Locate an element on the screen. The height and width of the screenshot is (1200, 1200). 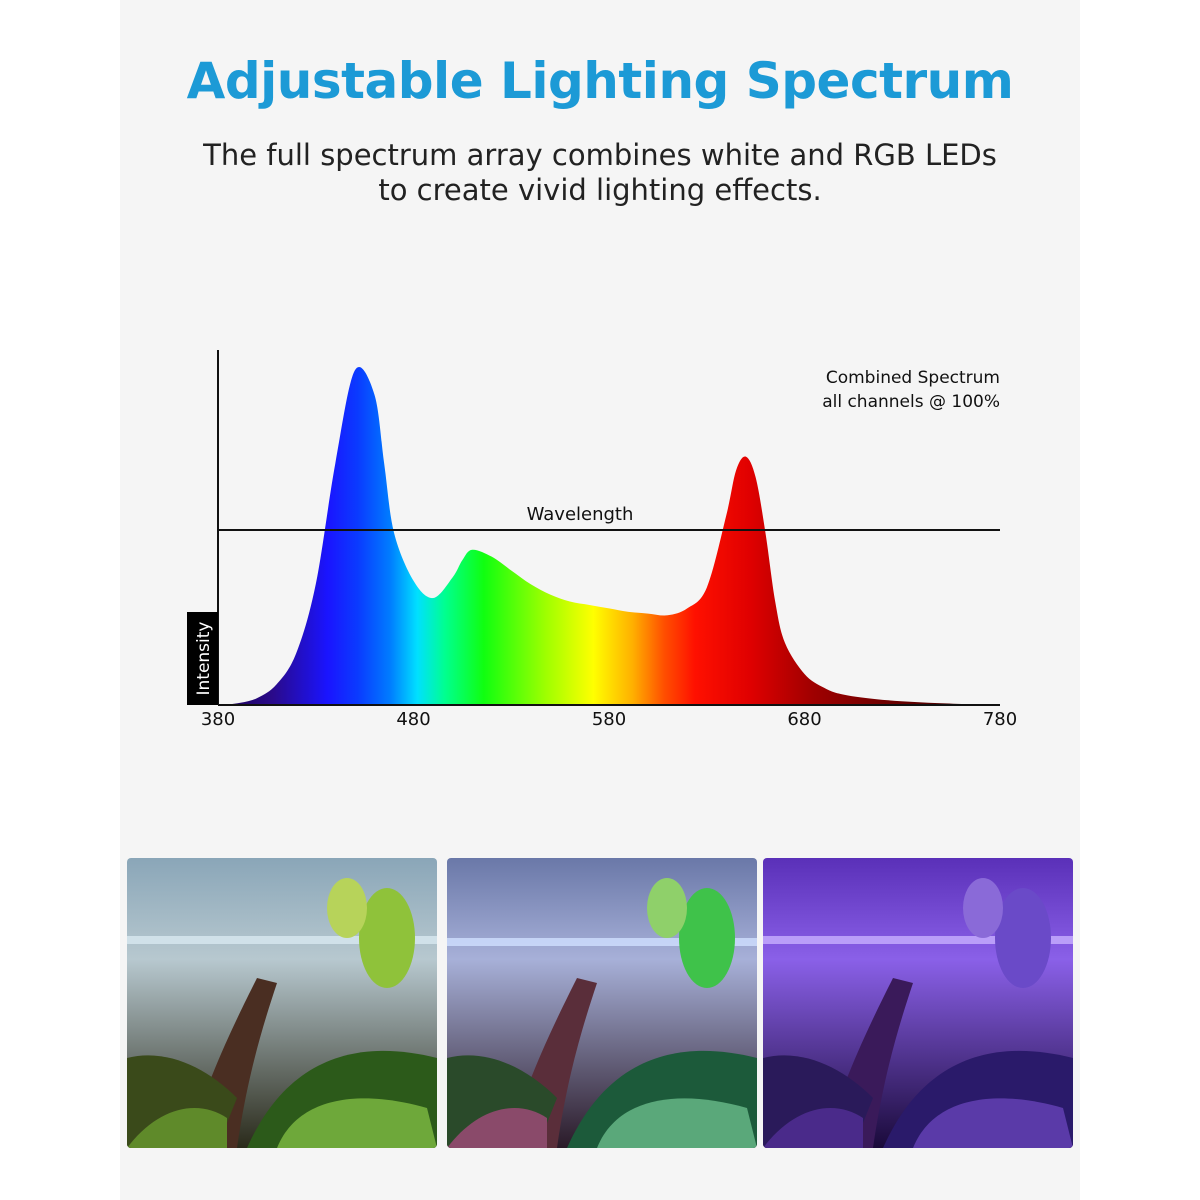
legend-line-1: Combined Spectrum is located at coordinates (913, 378).